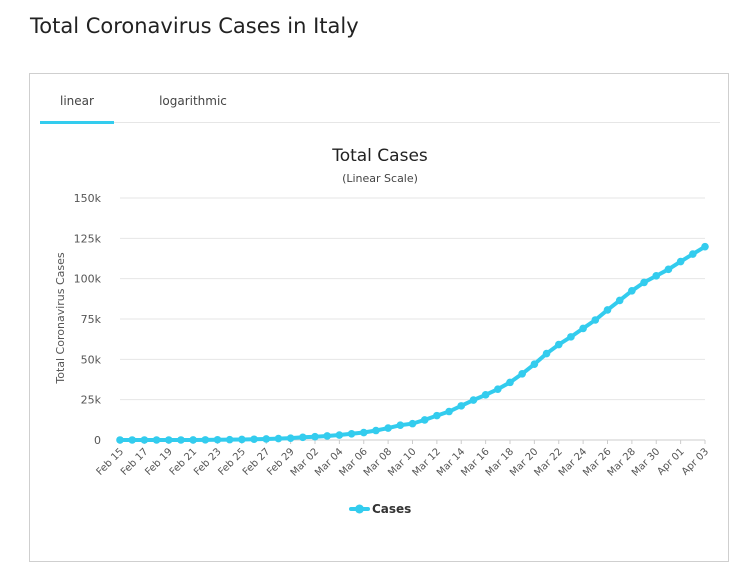  What do you see at coordinates (379, 156) in the screenshot?
I see `chart-title: Total Cases` at bounding box center [379, 156].